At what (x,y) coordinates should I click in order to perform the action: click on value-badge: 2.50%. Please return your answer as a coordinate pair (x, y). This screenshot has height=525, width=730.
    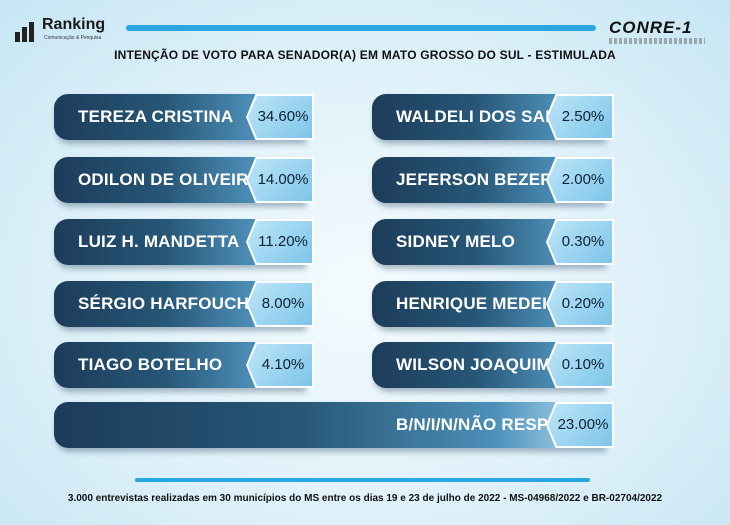
    Looking at the image, I should click on (580, 117).